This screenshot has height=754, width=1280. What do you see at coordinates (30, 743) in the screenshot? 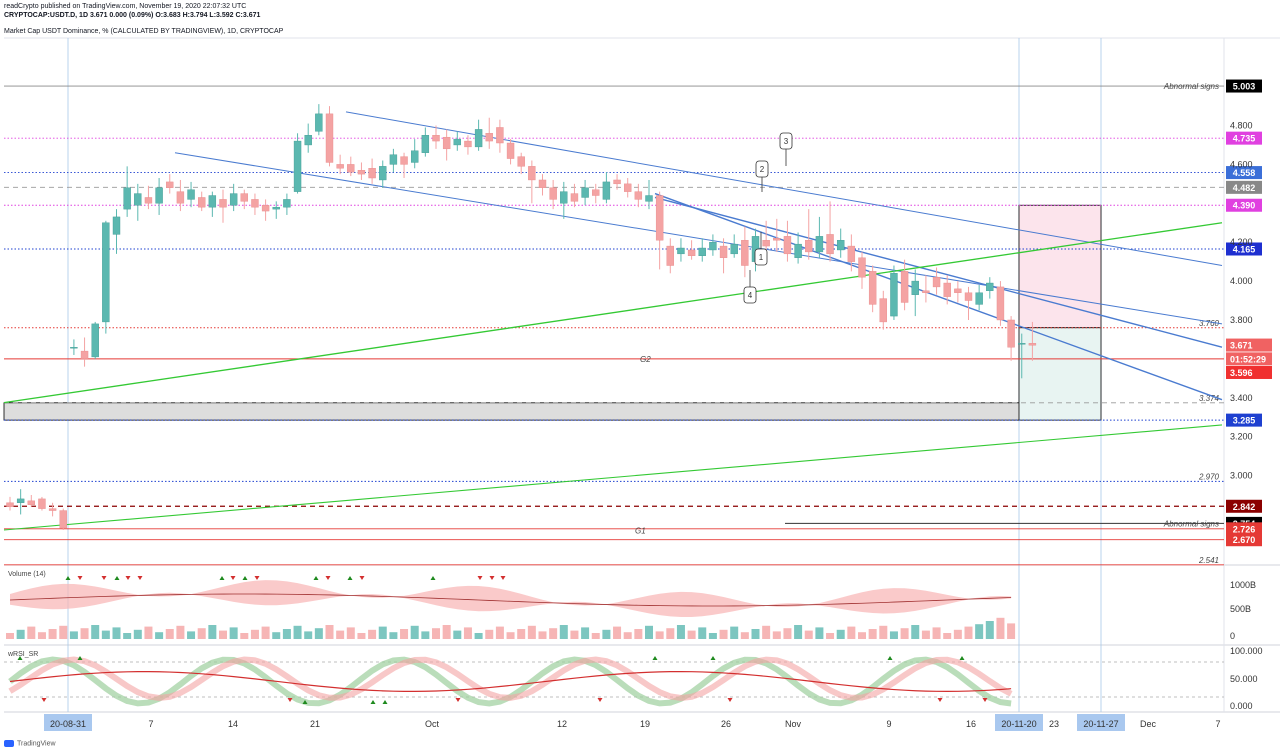
I see `footer-brand: TradingView` at bounding box center [30, 743].